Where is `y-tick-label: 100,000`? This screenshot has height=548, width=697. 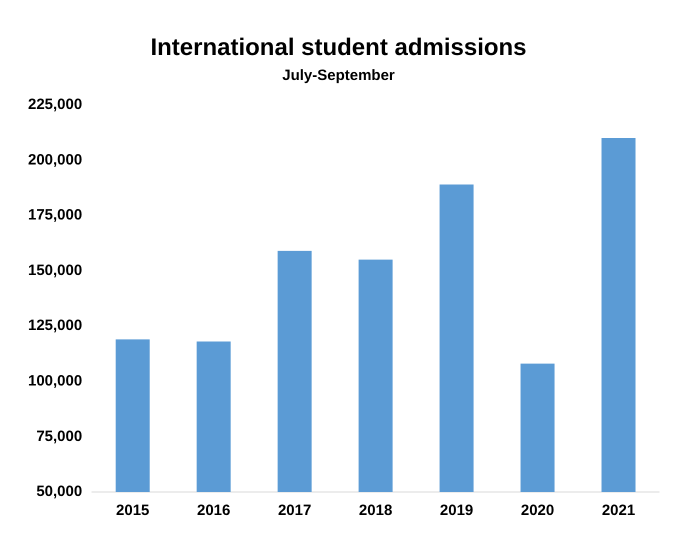 y-tick-label: 100,000 is located at coordinates (55, 381).